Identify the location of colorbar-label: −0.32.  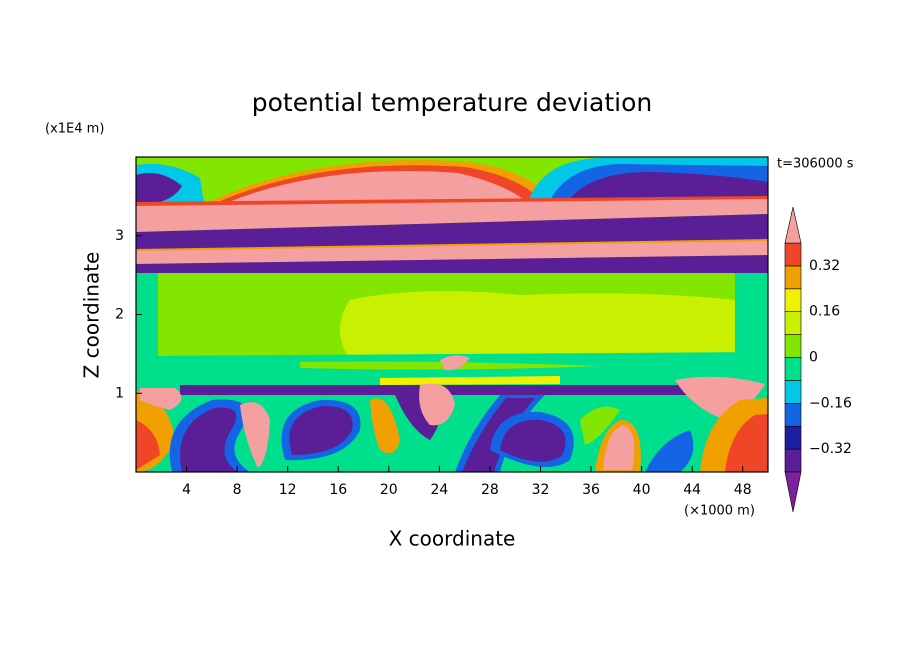
(830, 449).